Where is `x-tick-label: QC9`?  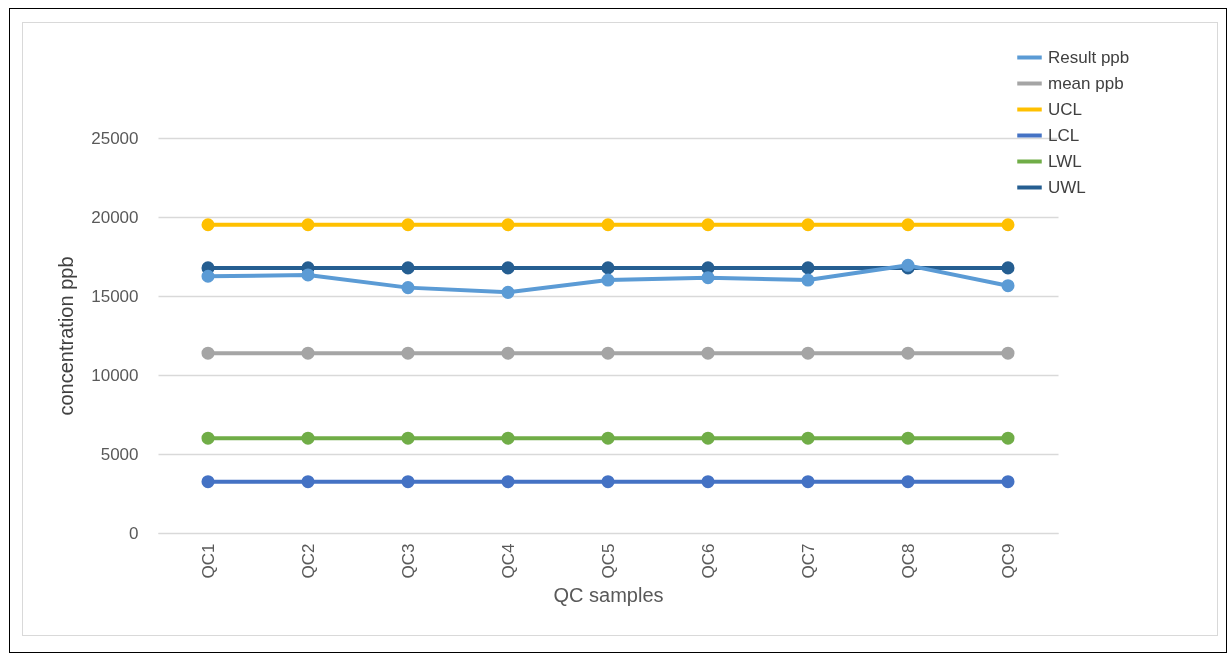 x-tick-label: QC9 is located at coordinates (1008, 561).